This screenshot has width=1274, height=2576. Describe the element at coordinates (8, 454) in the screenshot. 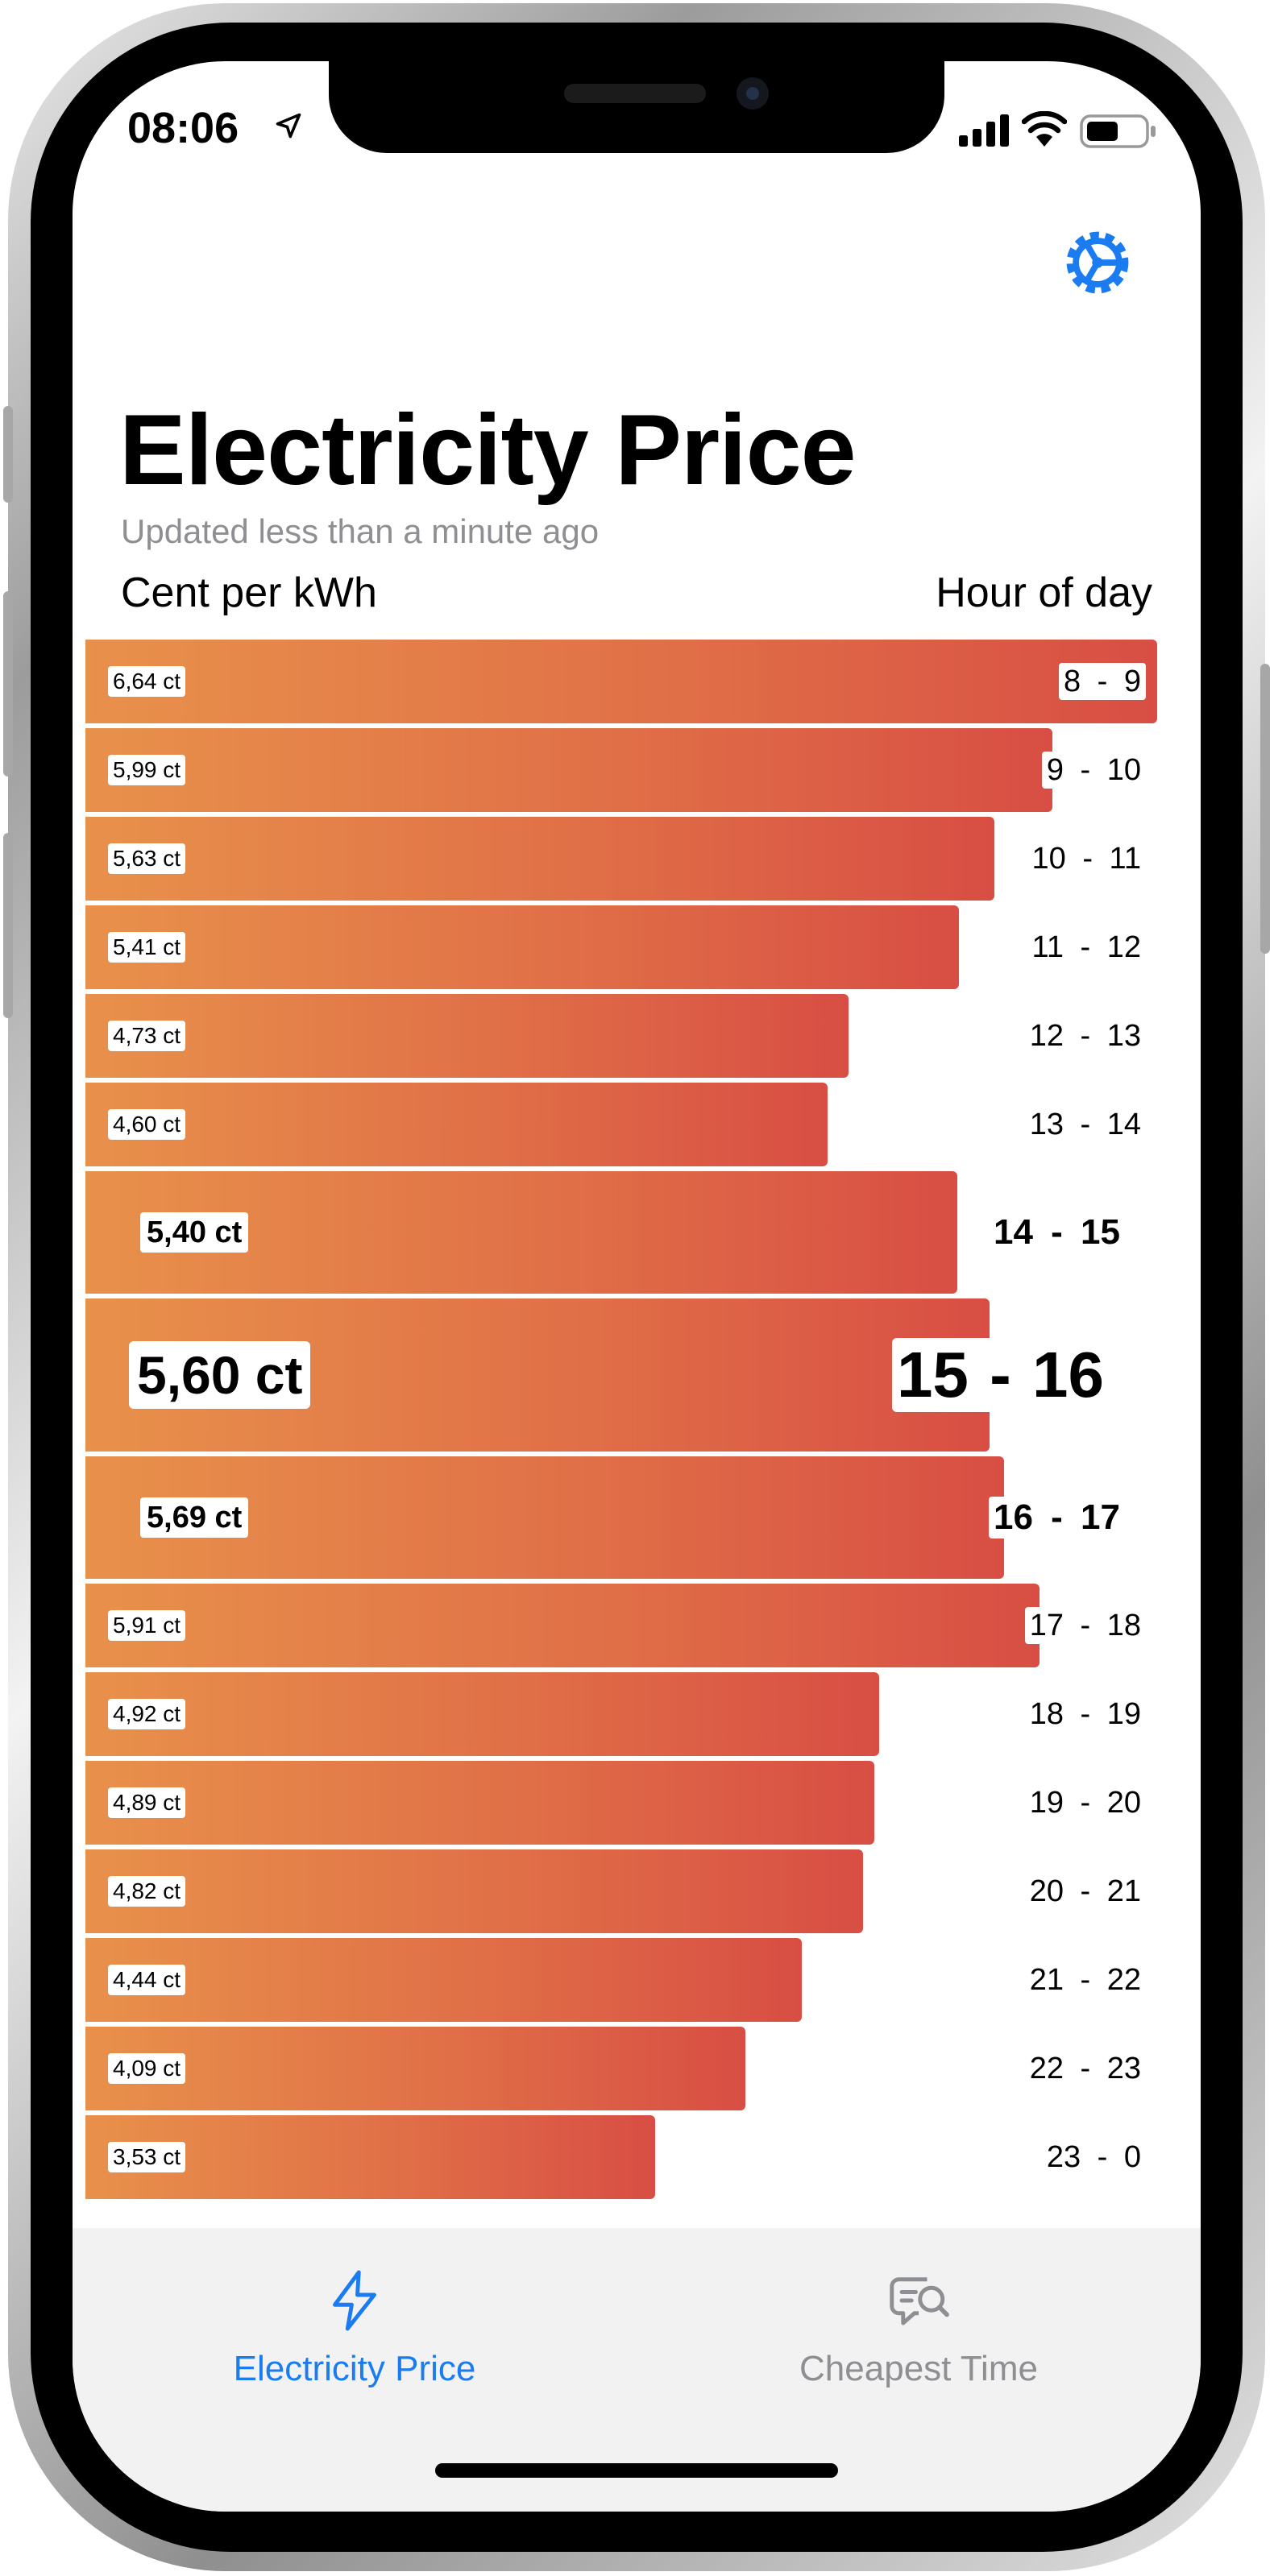

I see `mute-switch` at that location.